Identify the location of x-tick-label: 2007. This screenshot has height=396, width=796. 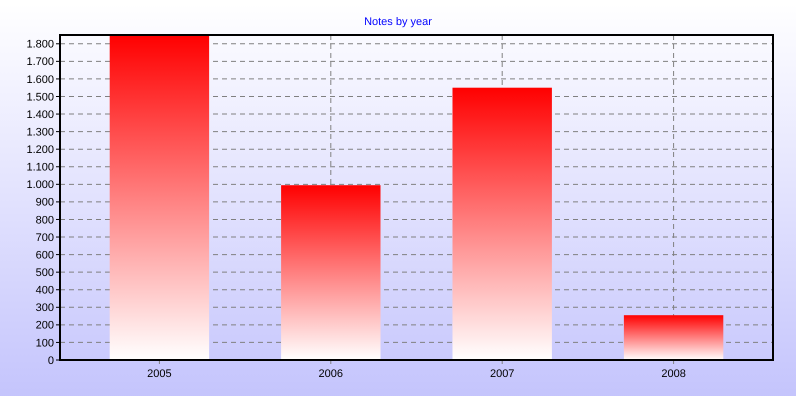
(502, 374).